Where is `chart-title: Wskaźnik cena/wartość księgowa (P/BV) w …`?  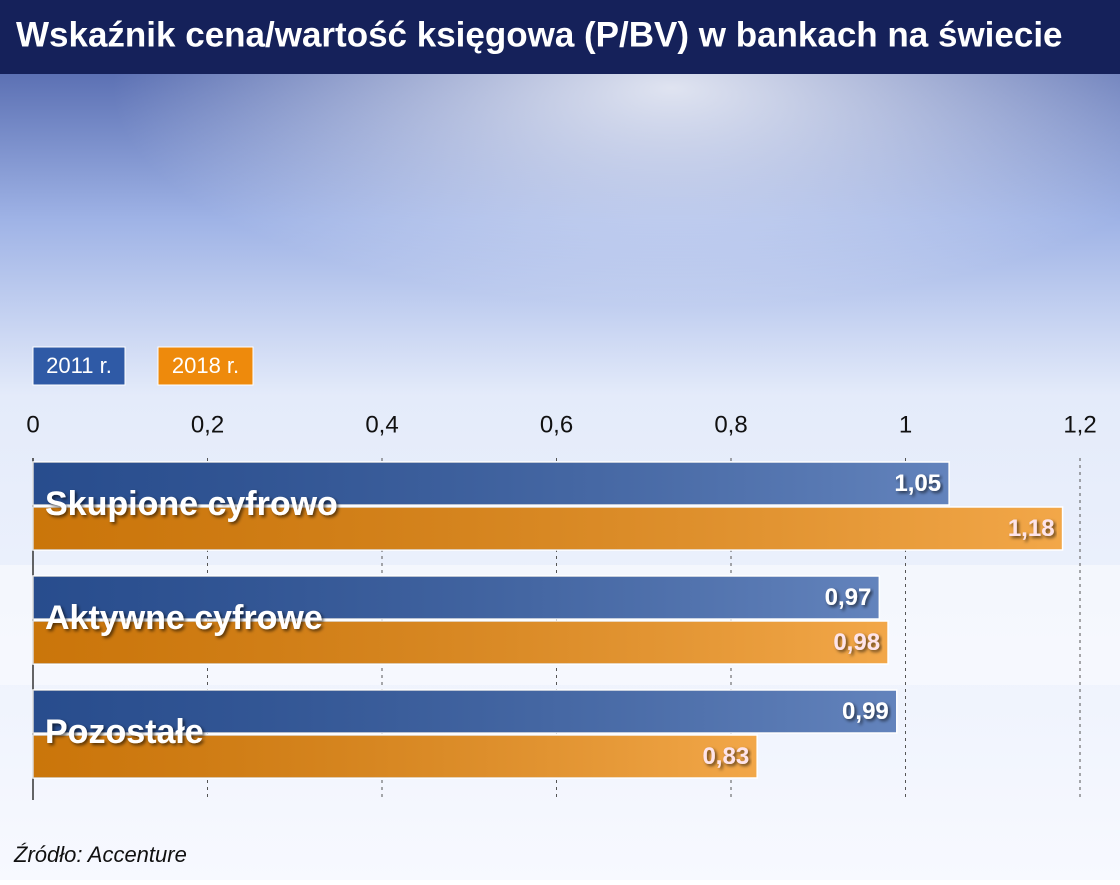 chart-title: Wskaźnik cena/wartość księgowa (P/BV) w … is located at coordinates (539, 34).